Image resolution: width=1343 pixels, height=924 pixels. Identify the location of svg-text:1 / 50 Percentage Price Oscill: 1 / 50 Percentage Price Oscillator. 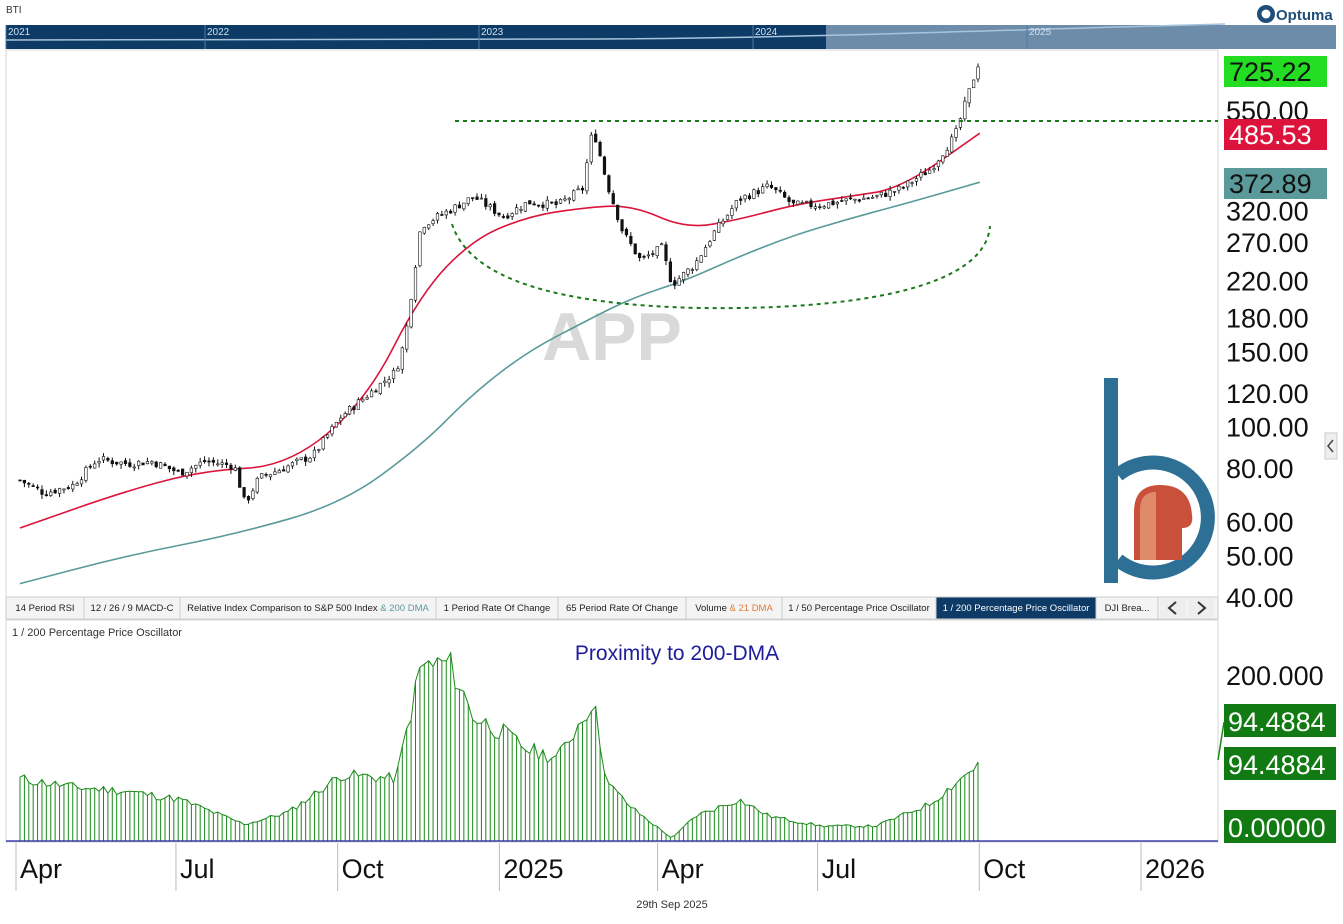
(859, 608).